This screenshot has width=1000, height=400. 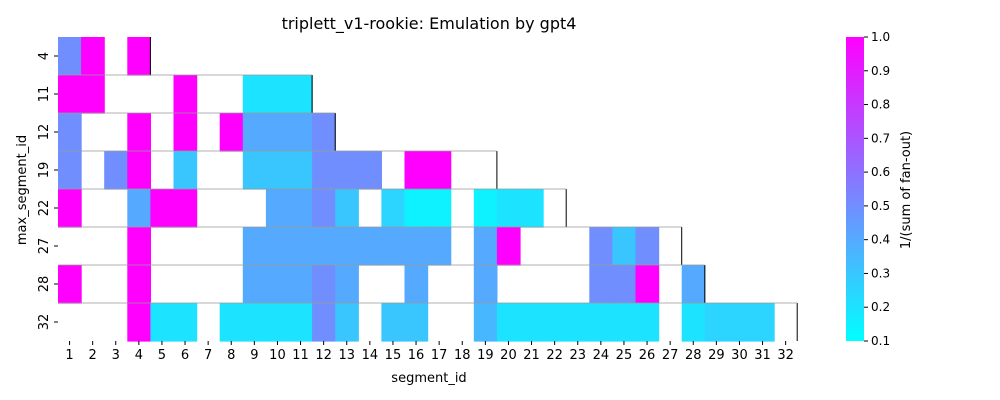 What do you see at coordinates (139, 355) in the screenshot?
I see `x-tick-label: 4` at bounding box center [139, 355].